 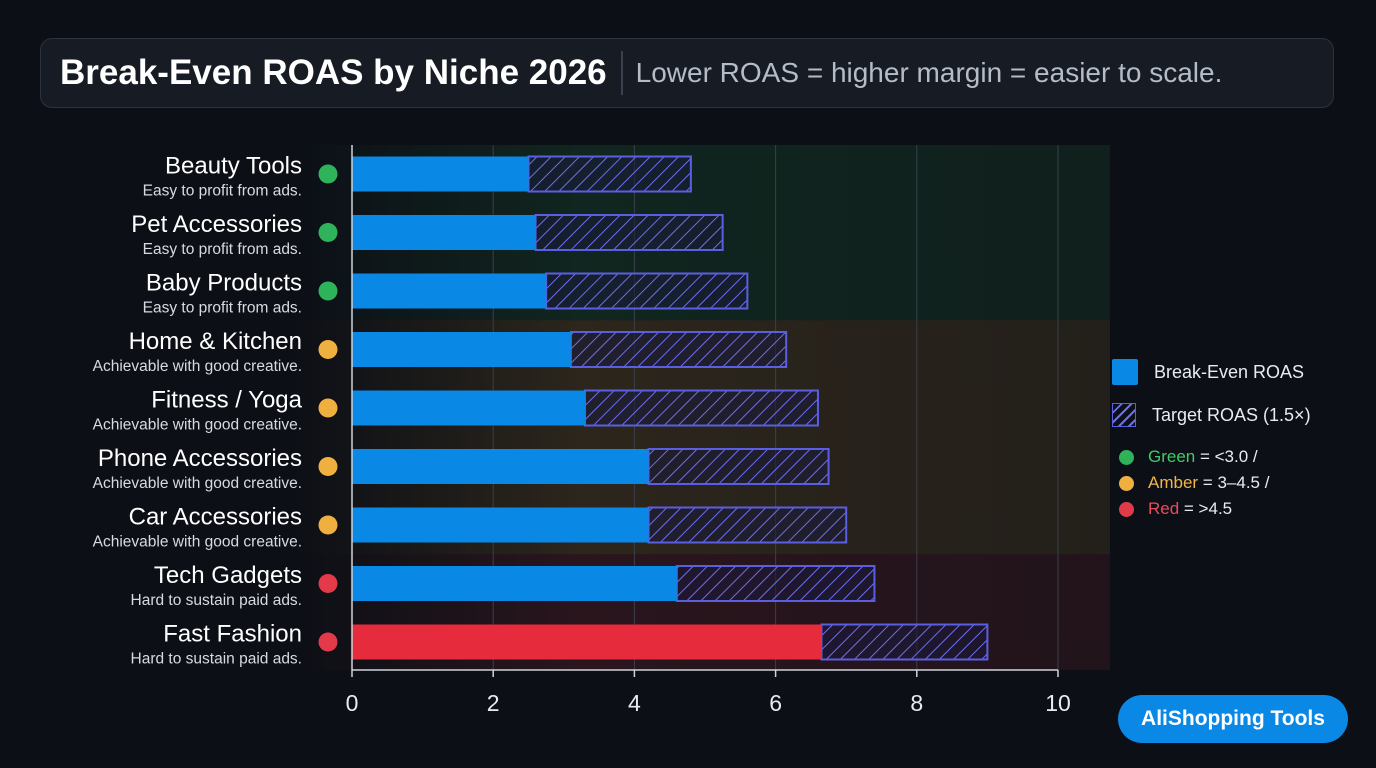 I want to click on green-dot-icon, so click(x=1126, y=457).